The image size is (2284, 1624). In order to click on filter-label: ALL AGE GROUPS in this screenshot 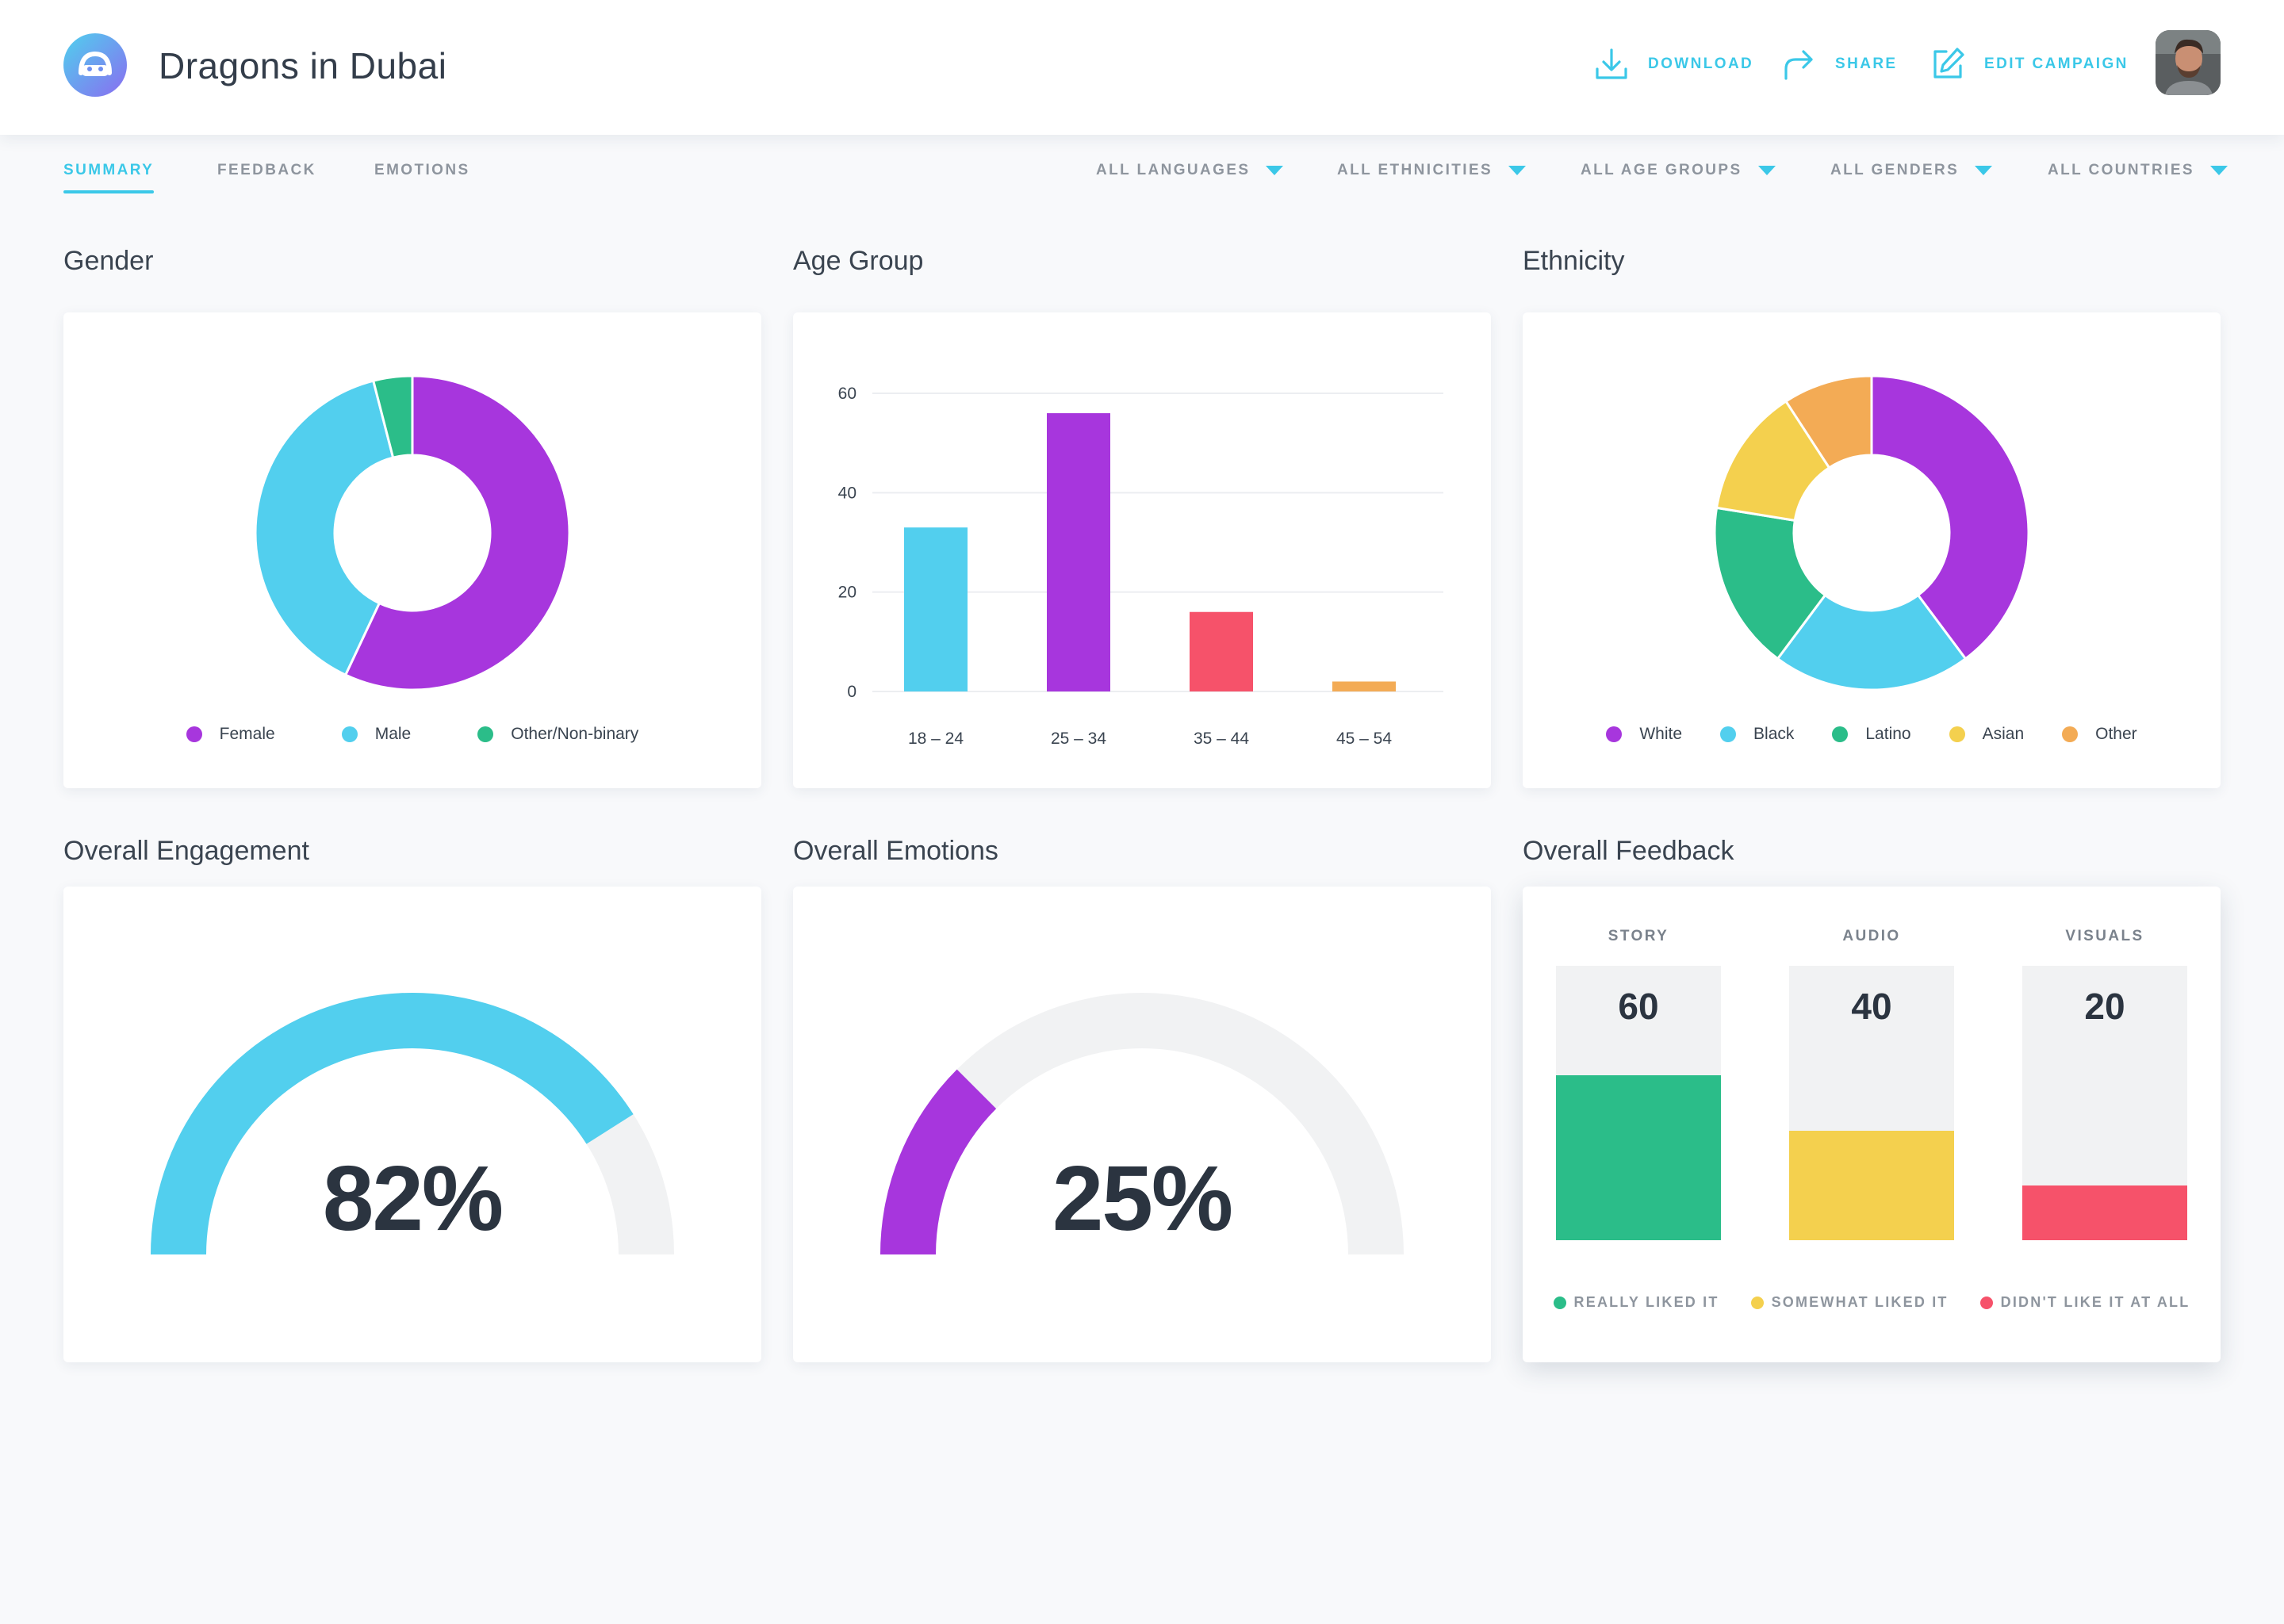, I will do `click(1661, 170)`.